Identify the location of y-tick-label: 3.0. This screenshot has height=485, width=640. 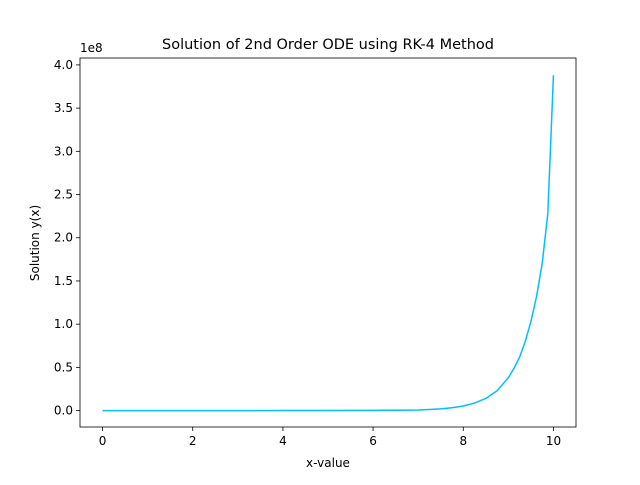
(63, 151).